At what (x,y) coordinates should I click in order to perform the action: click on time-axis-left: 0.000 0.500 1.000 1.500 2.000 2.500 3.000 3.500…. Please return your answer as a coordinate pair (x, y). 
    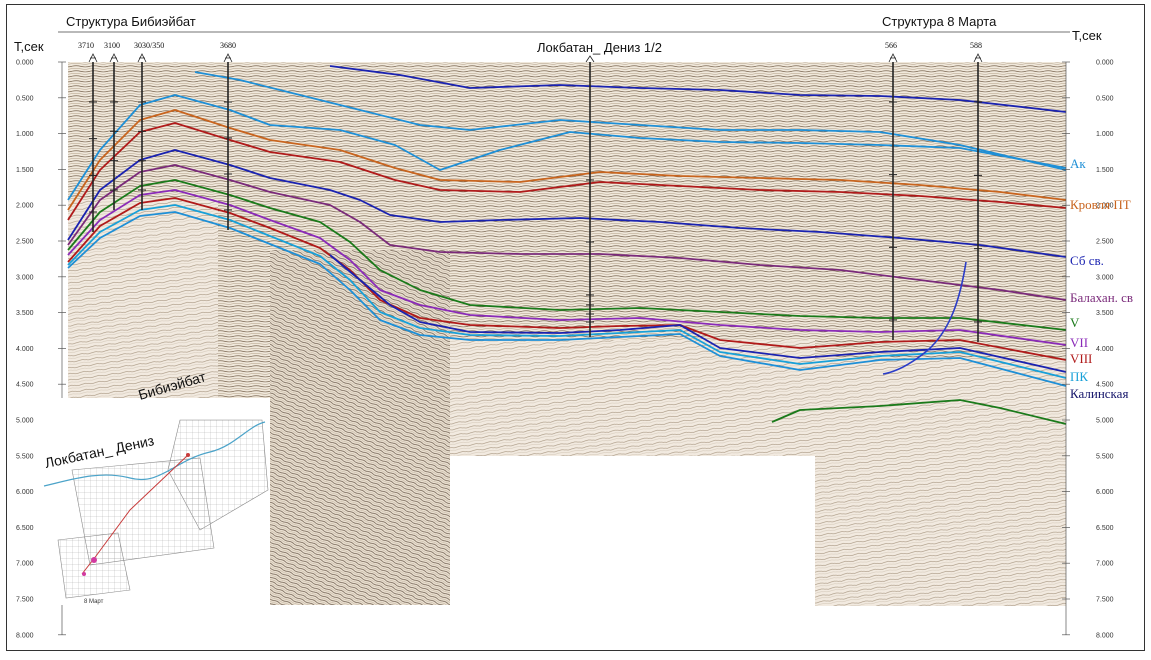
    Looking at the image, I should click on (41, 349).